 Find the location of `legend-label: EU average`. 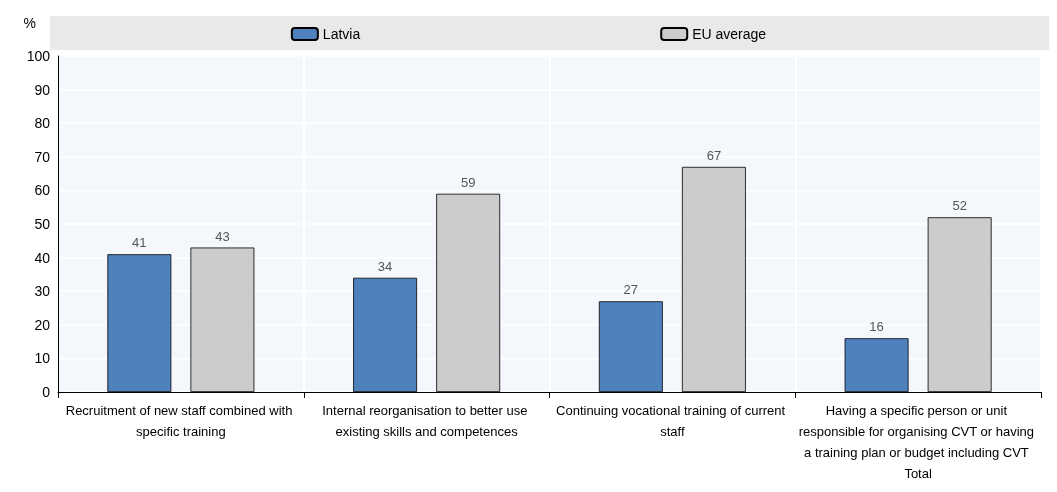

legend-label: EU average is located at coordinates (729, 34).